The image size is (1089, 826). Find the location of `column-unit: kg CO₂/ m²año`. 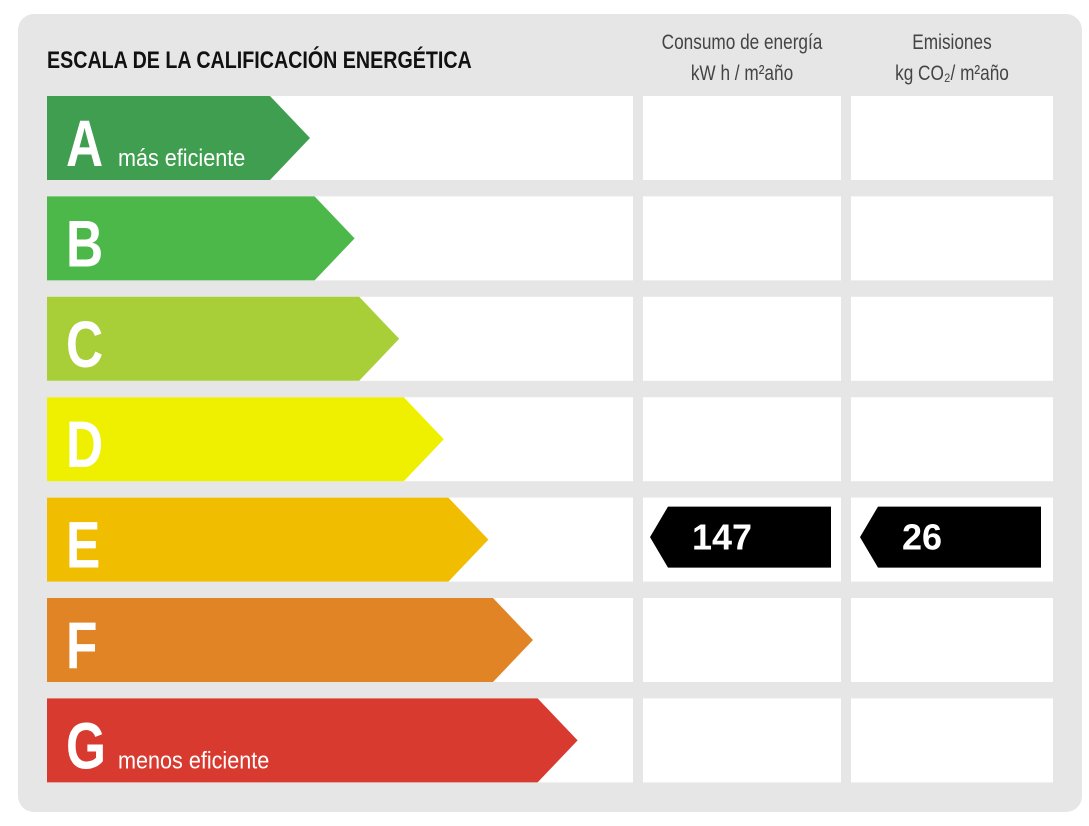

column-unit: kg CO₂/ m²año is located at coordinates (952, 74).